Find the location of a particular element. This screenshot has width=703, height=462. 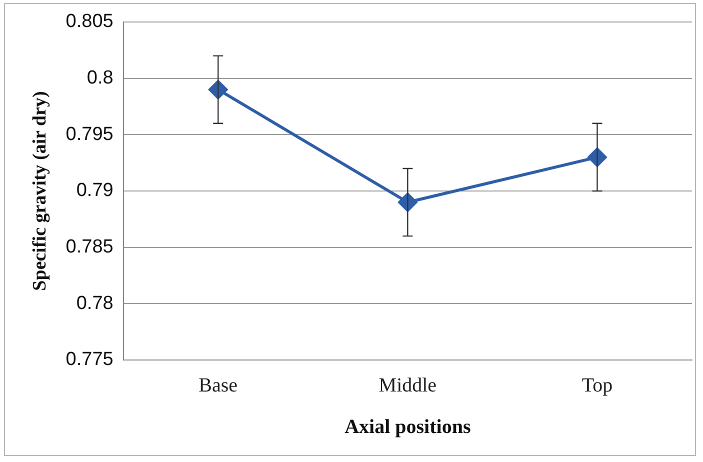

y-axis-title: Specific gravity (air dry) is located at coordinates (39, 191).